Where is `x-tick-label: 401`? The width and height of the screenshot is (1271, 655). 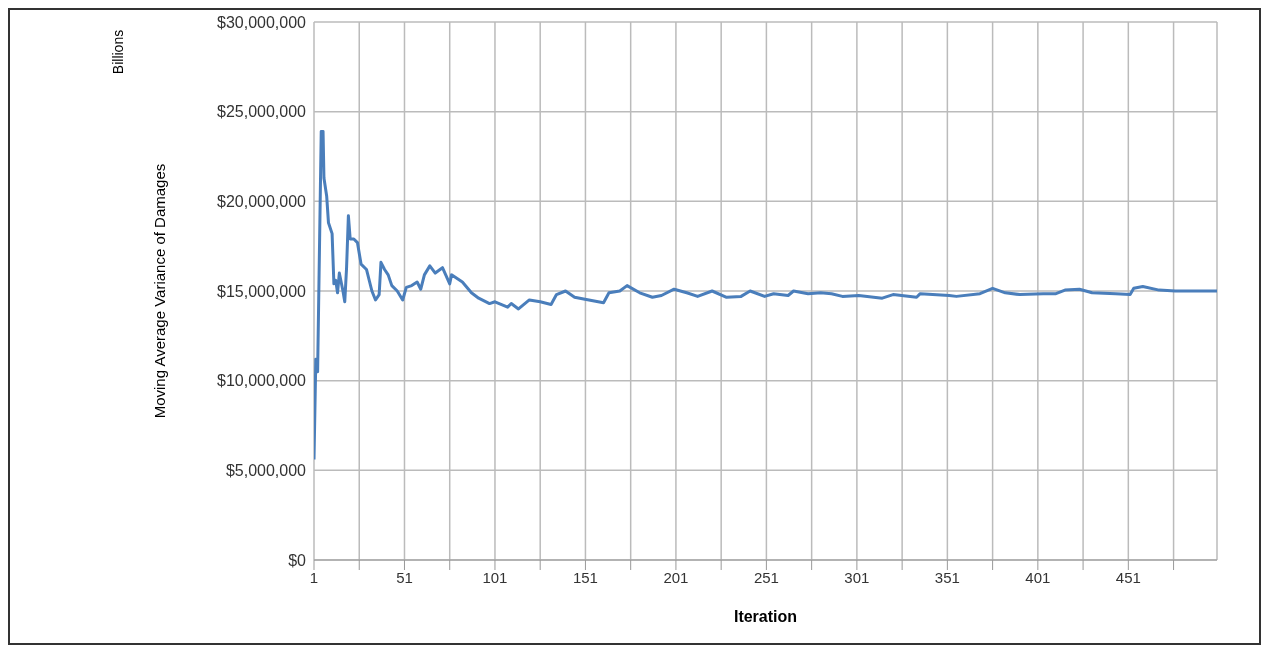 x-tick-label: 401 is located at coordinates (1038, 577).